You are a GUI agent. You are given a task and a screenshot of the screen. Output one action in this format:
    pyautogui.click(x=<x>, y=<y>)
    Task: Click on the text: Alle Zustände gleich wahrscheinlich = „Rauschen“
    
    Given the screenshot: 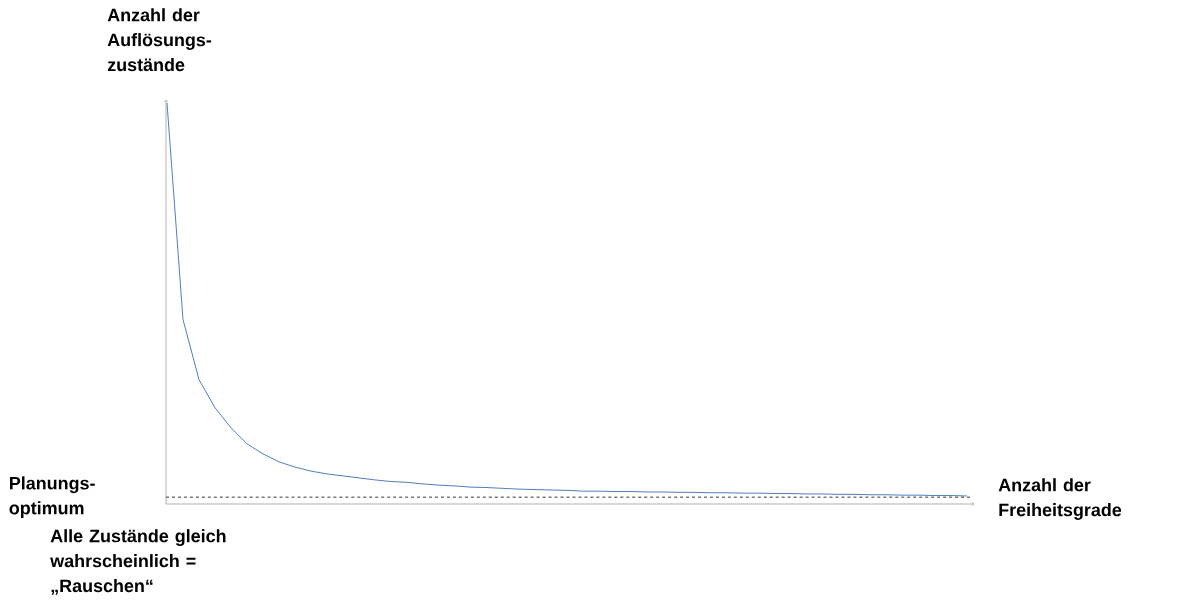 What is the action you would take?
    pyautogui.click(x=138, y=562)
    